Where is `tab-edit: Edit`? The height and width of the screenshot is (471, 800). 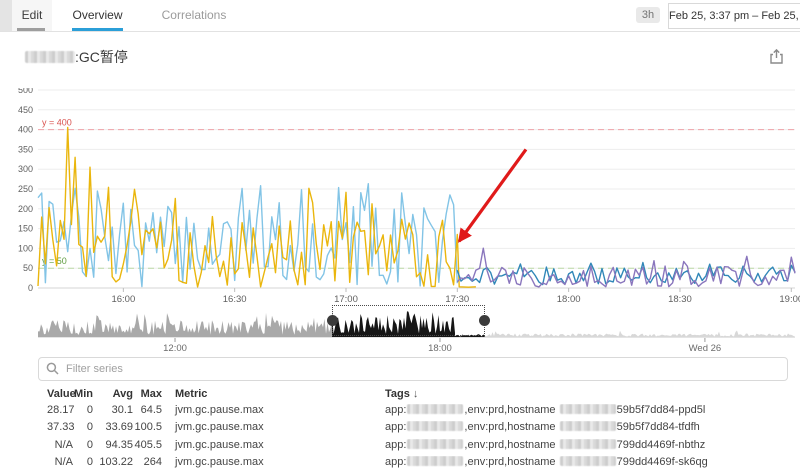 tab-edit: Edit is located at coordinates (32, 15).